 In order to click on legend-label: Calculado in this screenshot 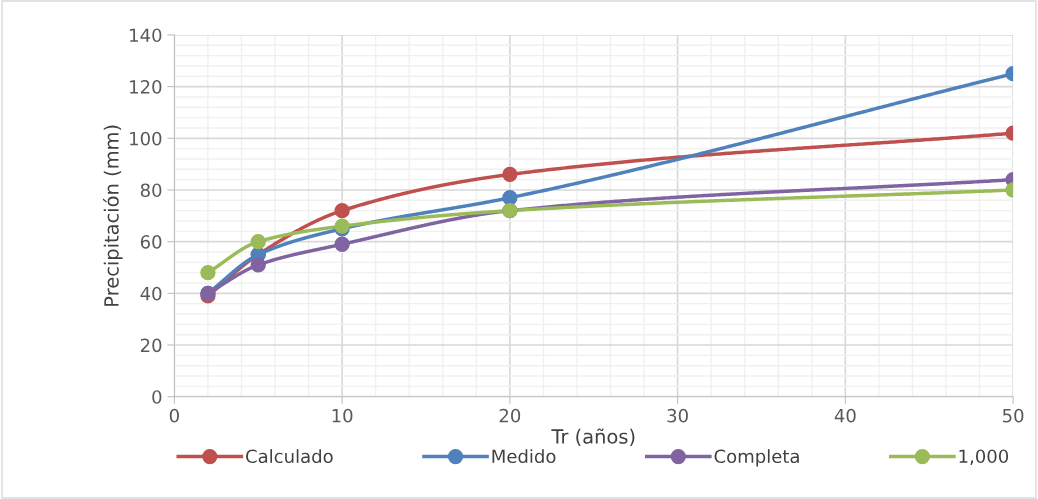, I will do `click(289, 456)`.